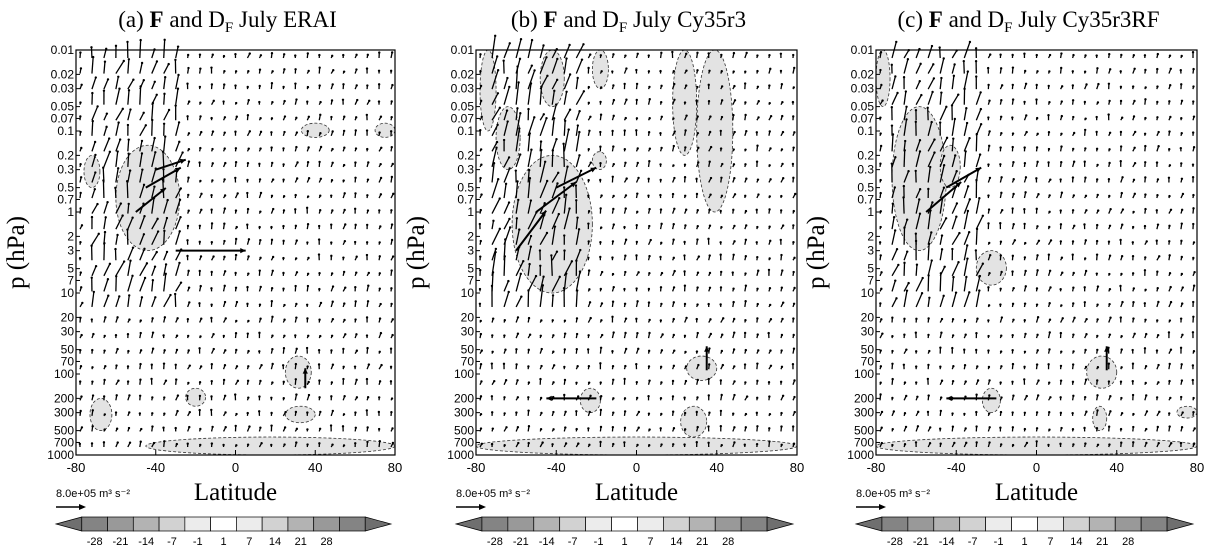 The image size is (1207, 556). Describe the element at coordinates (702, 524) in the screenshot. I see `colorbar-cell` at that location.